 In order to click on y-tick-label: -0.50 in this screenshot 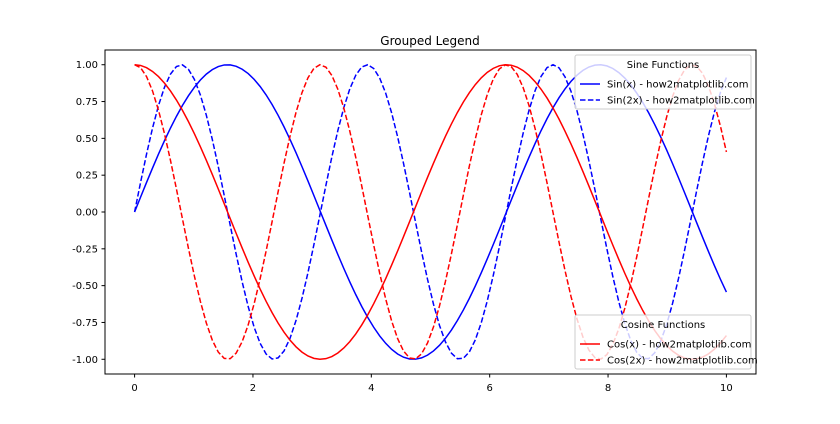, I will do `click(85, 286)`.